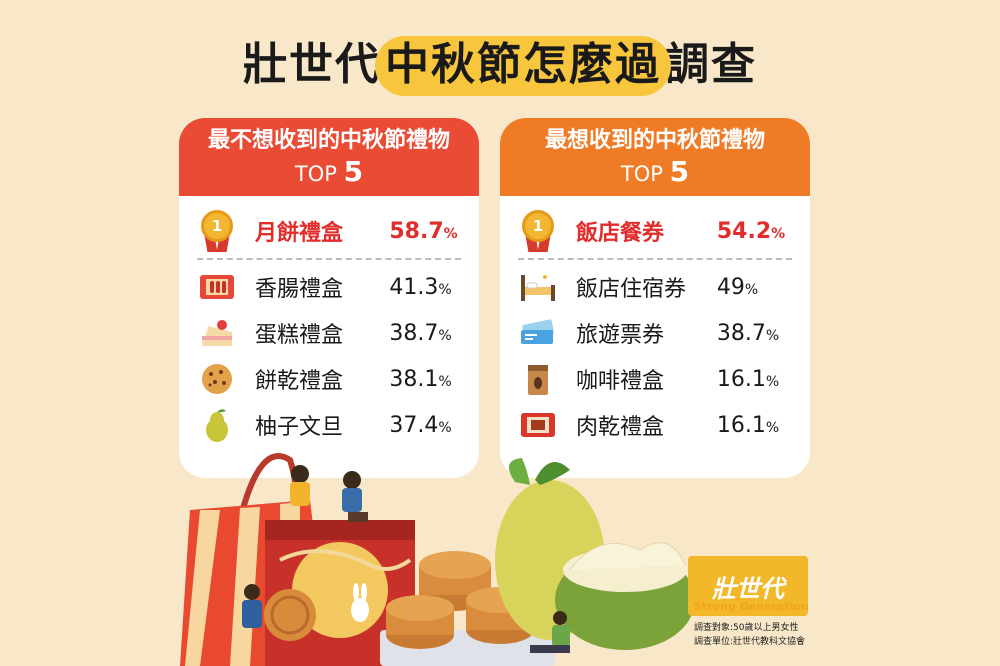  What do you see at coordinates (620, 233) in the screenshot?
I see `item-name: 飯店餐券` at bounding box center [620, 233].